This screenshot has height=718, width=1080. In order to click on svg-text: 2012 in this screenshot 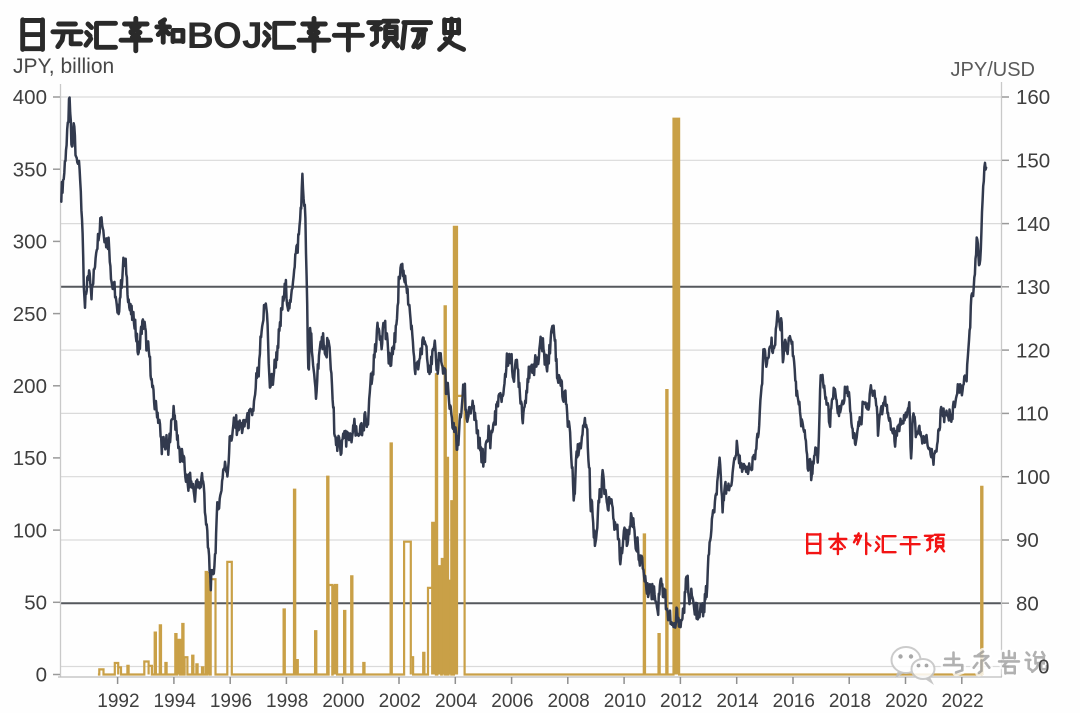, I will do `click(681, 701)`.